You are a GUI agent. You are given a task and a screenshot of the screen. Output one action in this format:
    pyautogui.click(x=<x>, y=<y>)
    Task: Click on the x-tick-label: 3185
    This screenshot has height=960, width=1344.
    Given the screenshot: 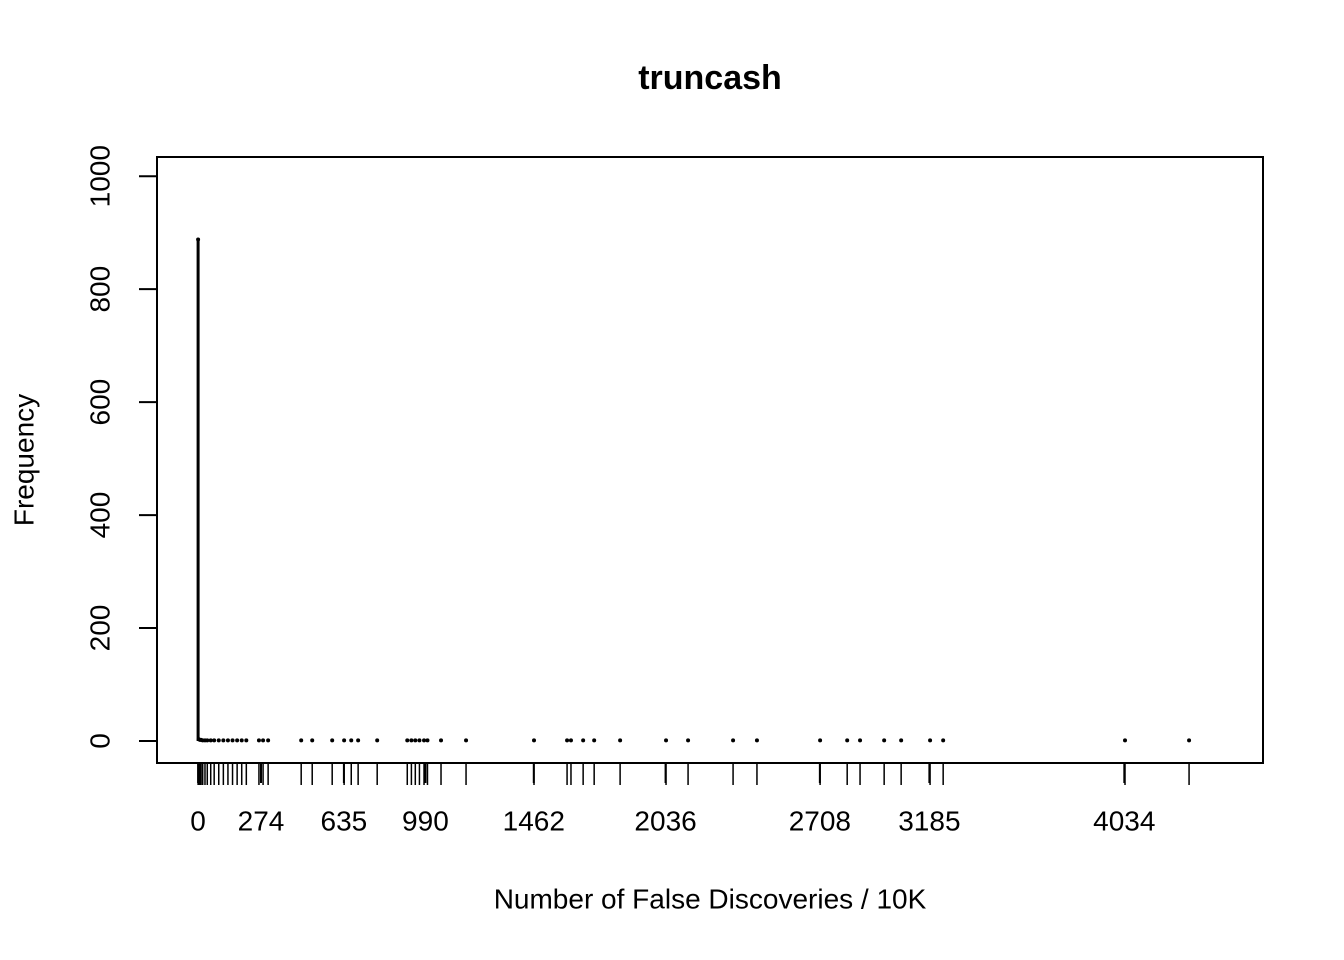 What is the action you would take?
    pyautogui.click(x=929, y=820)
    